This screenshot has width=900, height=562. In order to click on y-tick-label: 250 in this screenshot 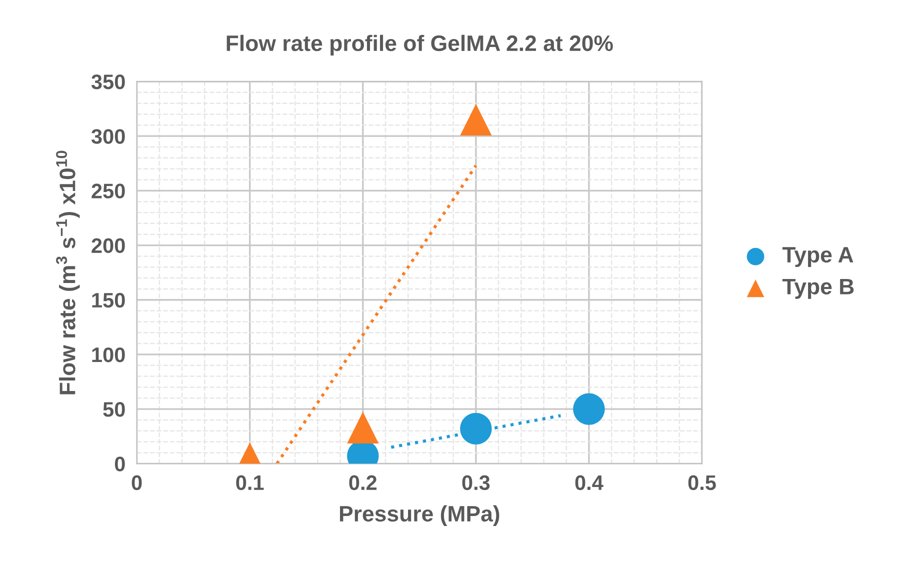, I will do `click(108, 191)`.